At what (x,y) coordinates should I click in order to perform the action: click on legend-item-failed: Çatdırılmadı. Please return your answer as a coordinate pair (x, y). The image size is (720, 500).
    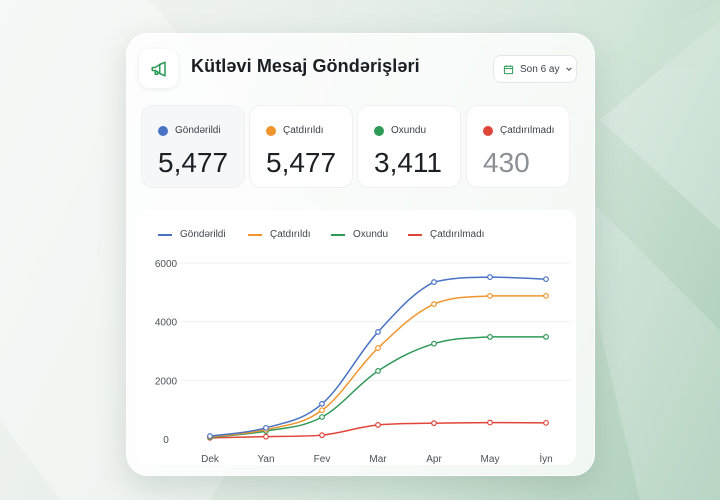
    Looking at the image, I should click on (446, 234).